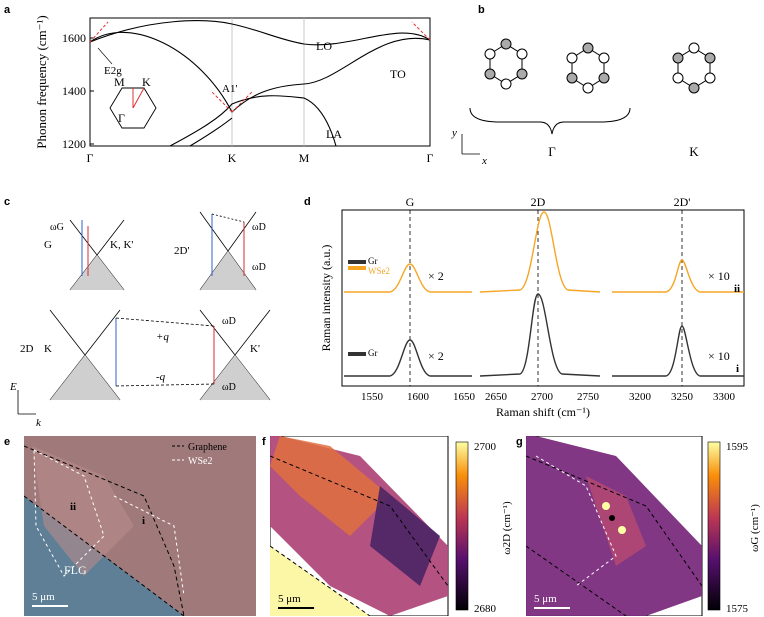  What do you see at coordinates (259, 267) in the screenshot?
I see `c-omega-d-2: ωD` at bounding box center [259, 267].